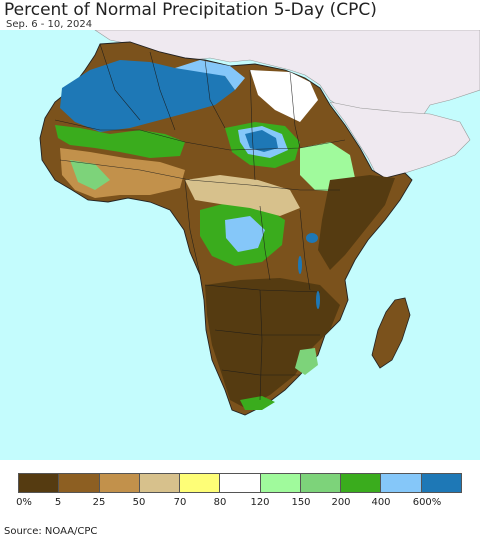 The image size is (480, 540). What do you see at coordinates (260, 502) in the screenshot?
I see `legend-label: 120` at bounding box center [260, 502].